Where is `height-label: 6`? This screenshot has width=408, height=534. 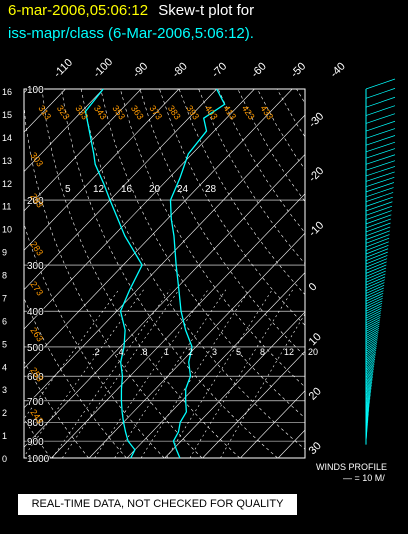 height-label: 6 is located at coordinates (4, 321).